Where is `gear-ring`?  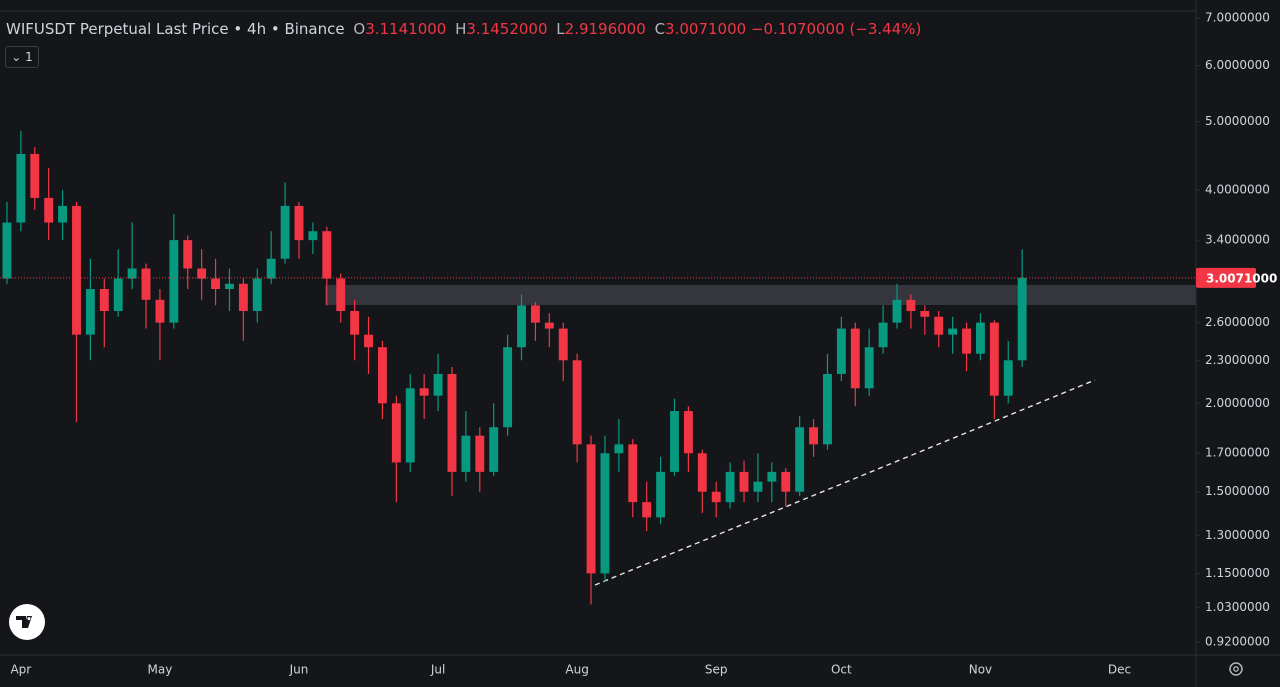
gear-ring is located at coordinates (1236, 669).